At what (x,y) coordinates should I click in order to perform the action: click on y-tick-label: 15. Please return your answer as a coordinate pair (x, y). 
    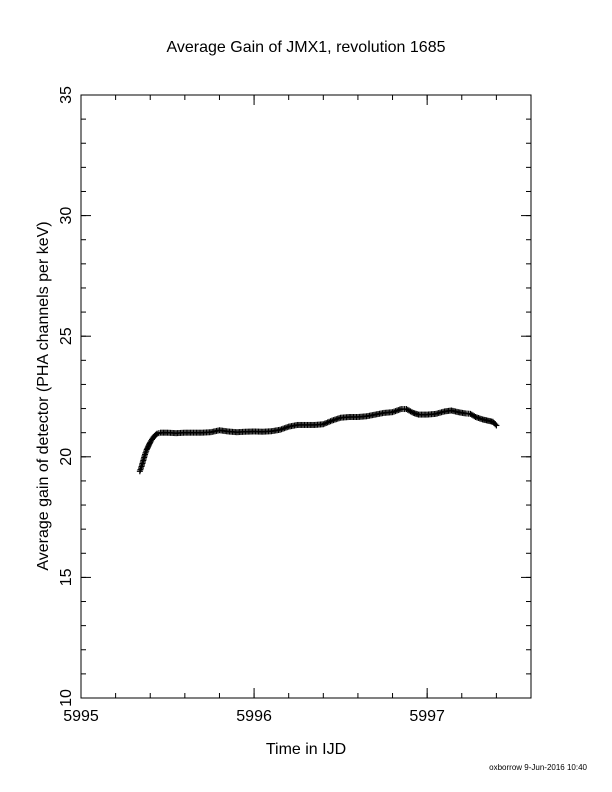
    Looking at the image, I should click on (66, 577).